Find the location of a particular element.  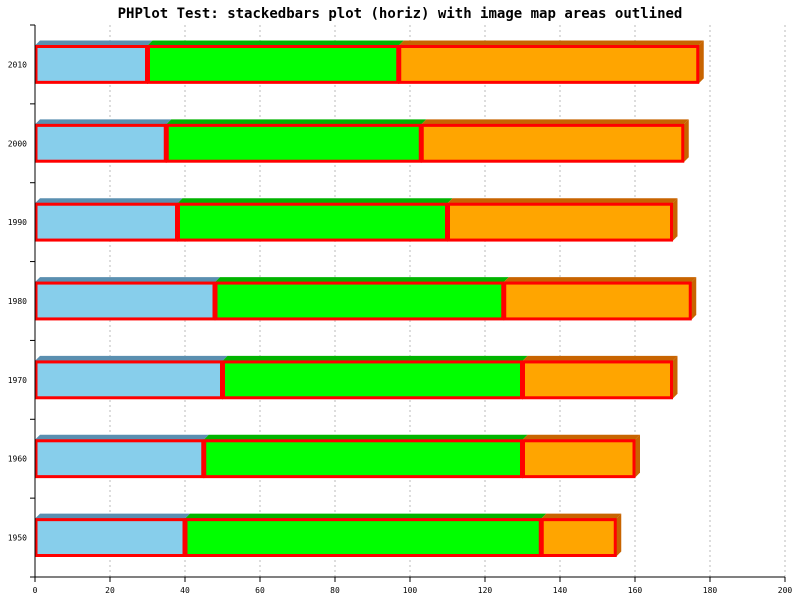

x-tick-label: 20 is located at coordinates (110, 590).